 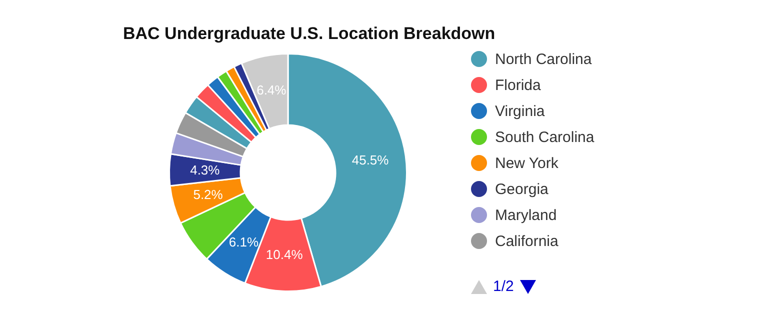 What do you see at coordinates (208, 194) in the screenshot?
I see `data-label: 5.2%` at bounding box center [208, 194].